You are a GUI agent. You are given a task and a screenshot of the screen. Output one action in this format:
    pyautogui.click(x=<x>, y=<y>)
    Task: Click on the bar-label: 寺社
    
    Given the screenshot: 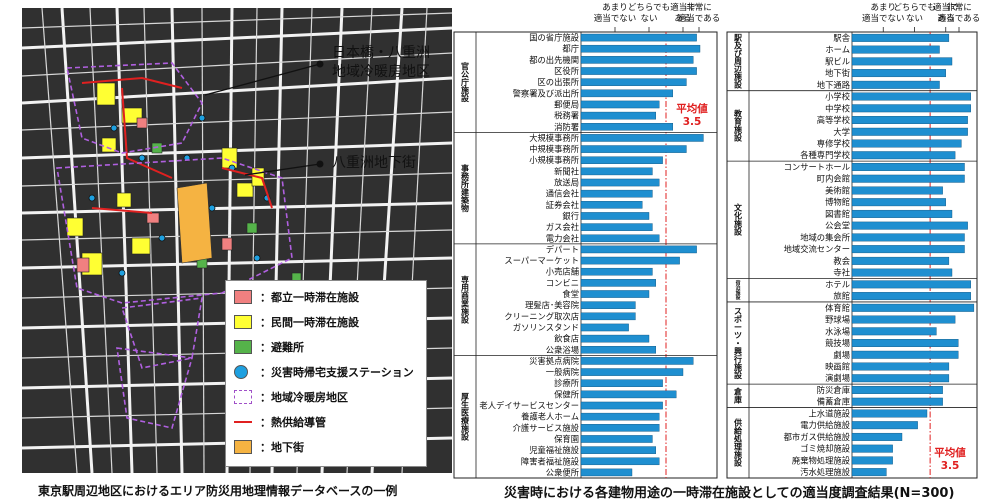 What is the action you would take?
    pyautogui.click(x=841, y=273)
    